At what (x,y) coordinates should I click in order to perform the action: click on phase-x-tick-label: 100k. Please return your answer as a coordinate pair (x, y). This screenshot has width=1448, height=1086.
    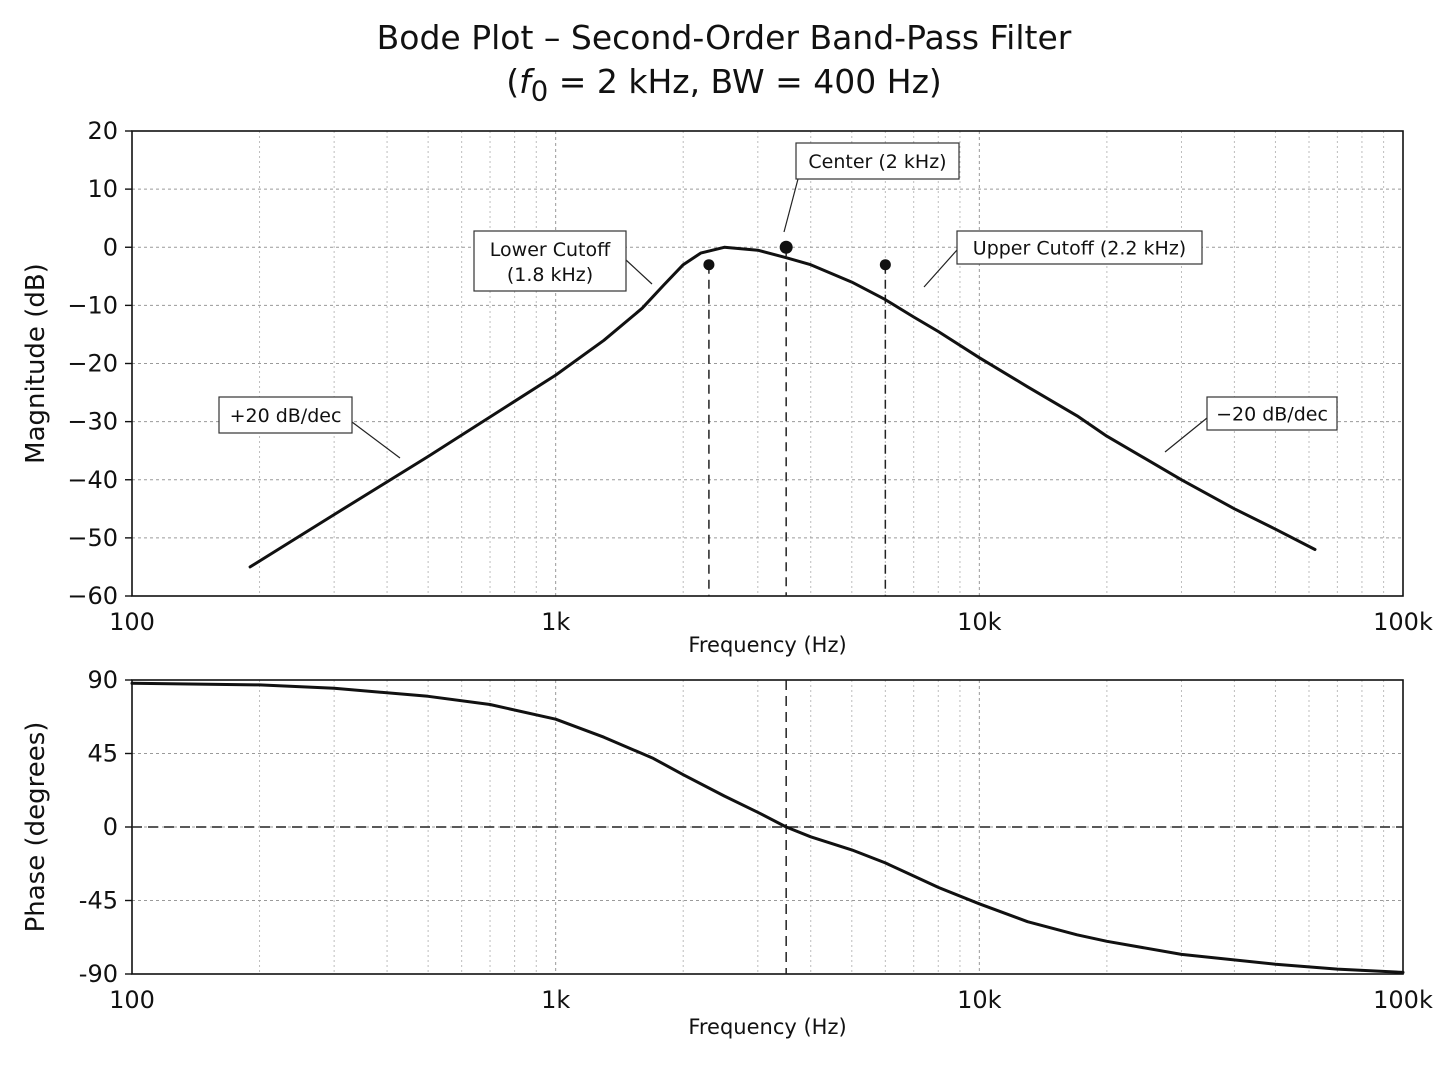
    Looking at the image, I should click on (1403, 1000).